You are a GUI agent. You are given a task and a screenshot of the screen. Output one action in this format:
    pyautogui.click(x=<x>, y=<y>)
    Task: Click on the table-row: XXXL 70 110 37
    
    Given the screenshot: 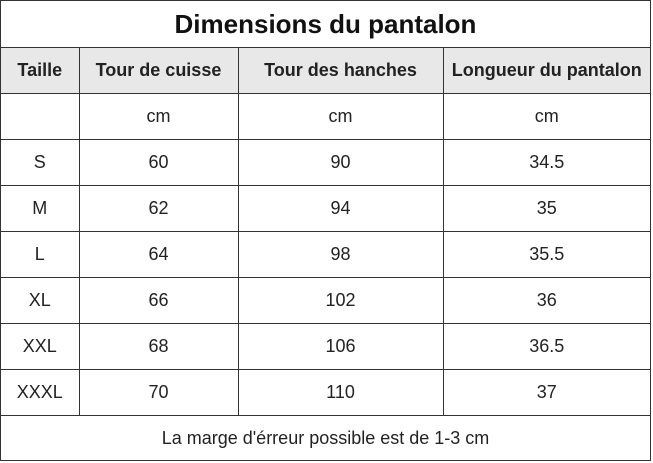 What is the action you would take?
    pyautogui.click(x=325, y=392)
    